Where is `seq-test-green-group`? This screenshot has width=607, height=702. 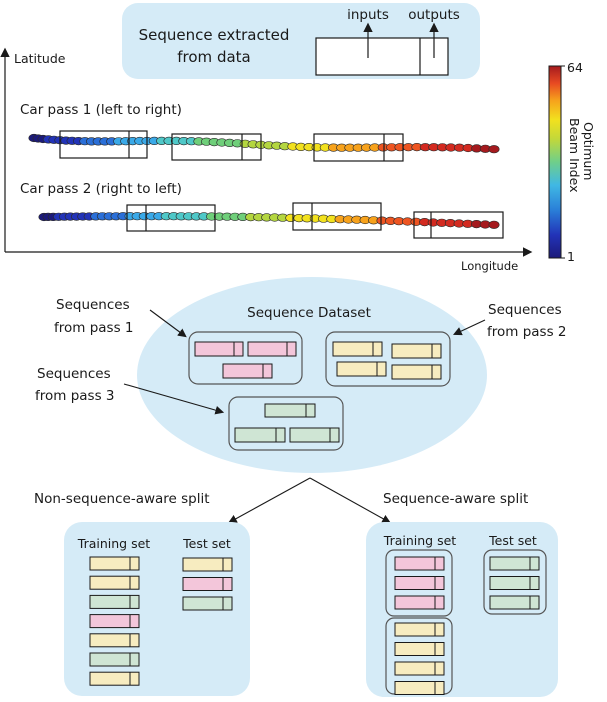
seq-test-green-group is located at coordinates (515, 582).